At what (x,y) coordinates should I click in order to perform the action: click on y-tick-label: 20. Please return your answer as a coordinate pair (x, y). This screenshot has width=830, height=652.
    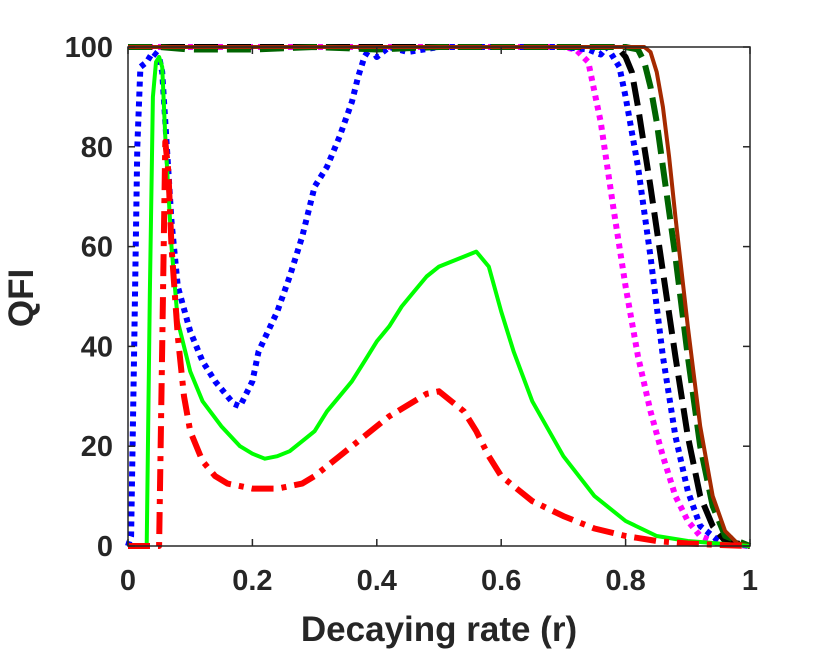
    Looking at the image, I should click on (97, 447).